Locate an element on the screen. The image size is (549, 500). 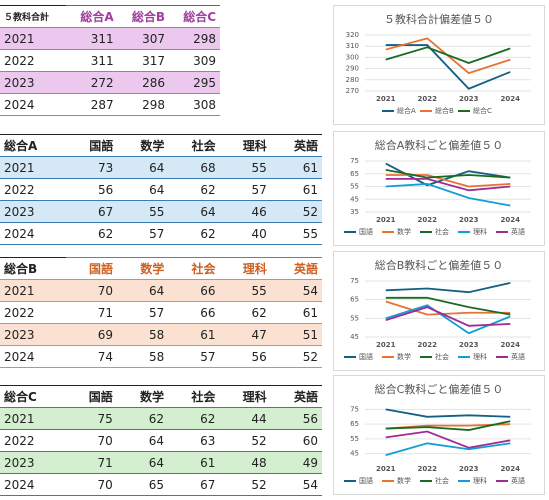
table-row: 2021 75 62 62 44 56 is located at coordinates (161, 418).